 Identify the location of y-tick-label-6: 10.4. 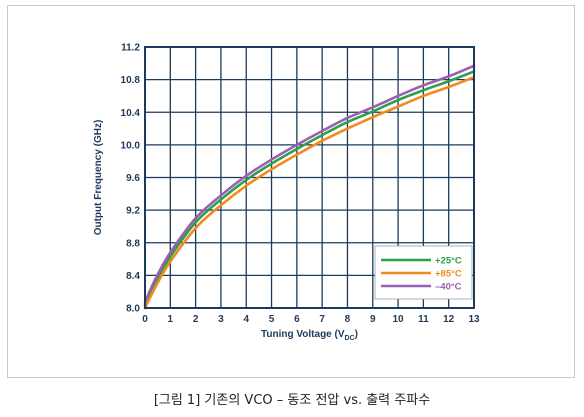
(131, 113).